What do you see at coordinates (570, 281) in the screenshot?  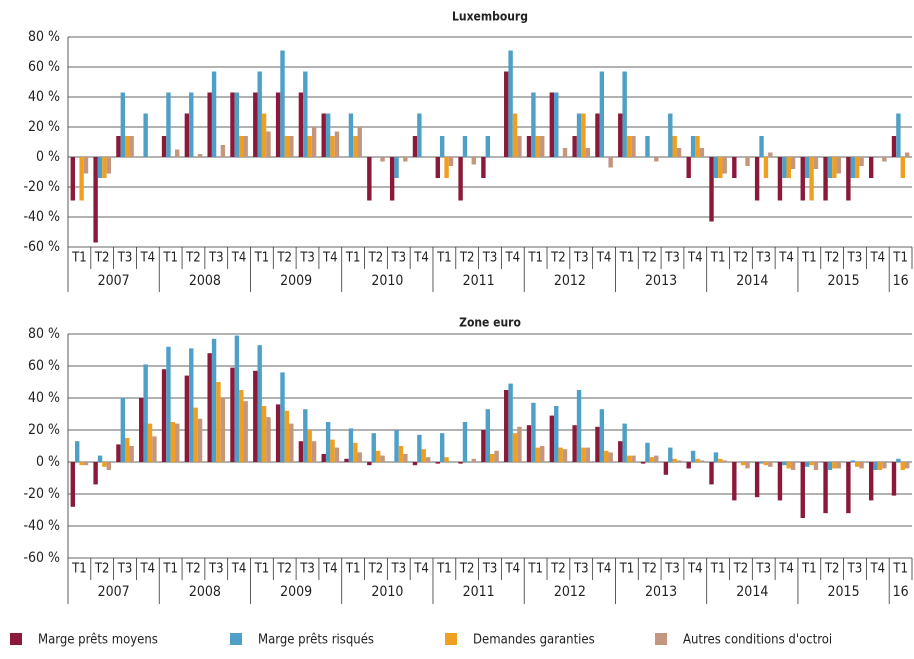 I see `year-label: 2012` at bounding box center [570, 281].